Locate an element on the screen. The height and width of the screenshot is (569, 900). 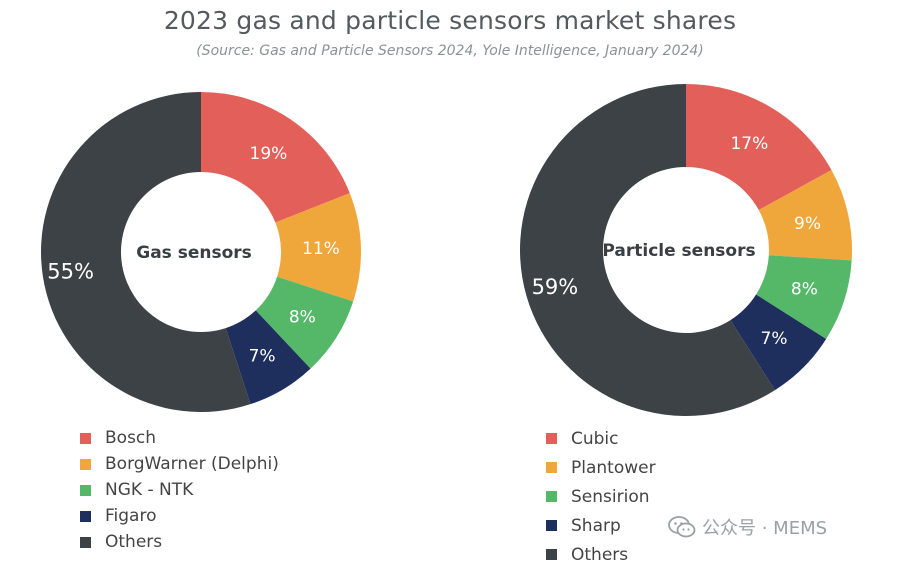
slice-plantower is located at coordinates (805, 215).